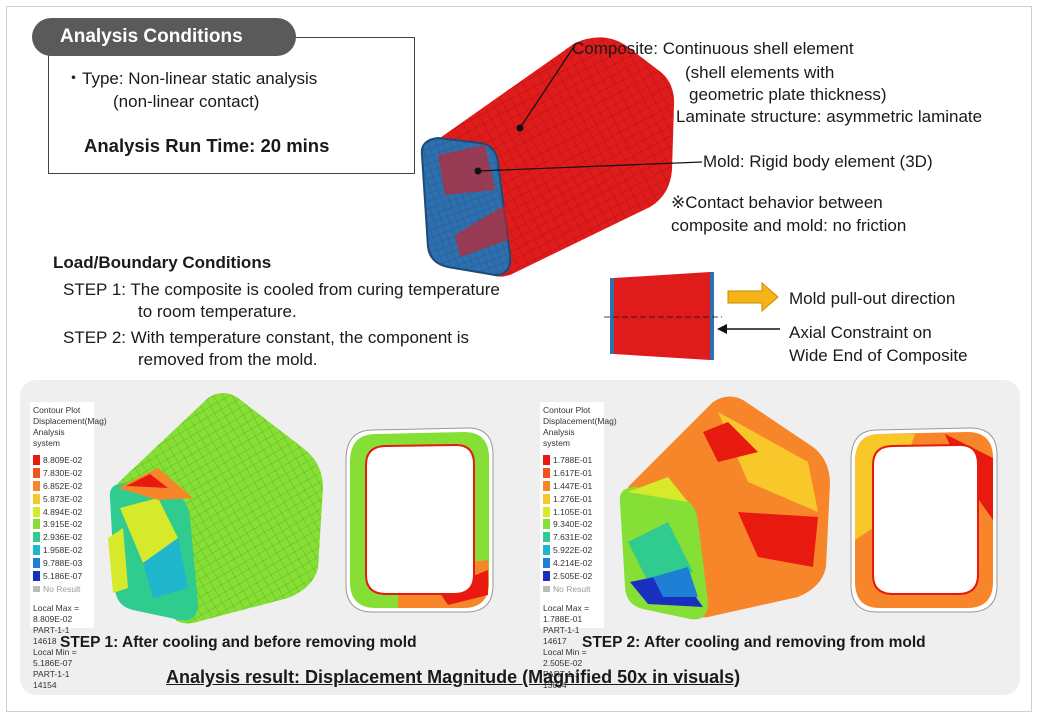 The width and height of the screenshot is (1040, 720). Describe the element at coordinates (63, 550) in the screenshot. I see `legend1-value: 1.958E-02` at that location.